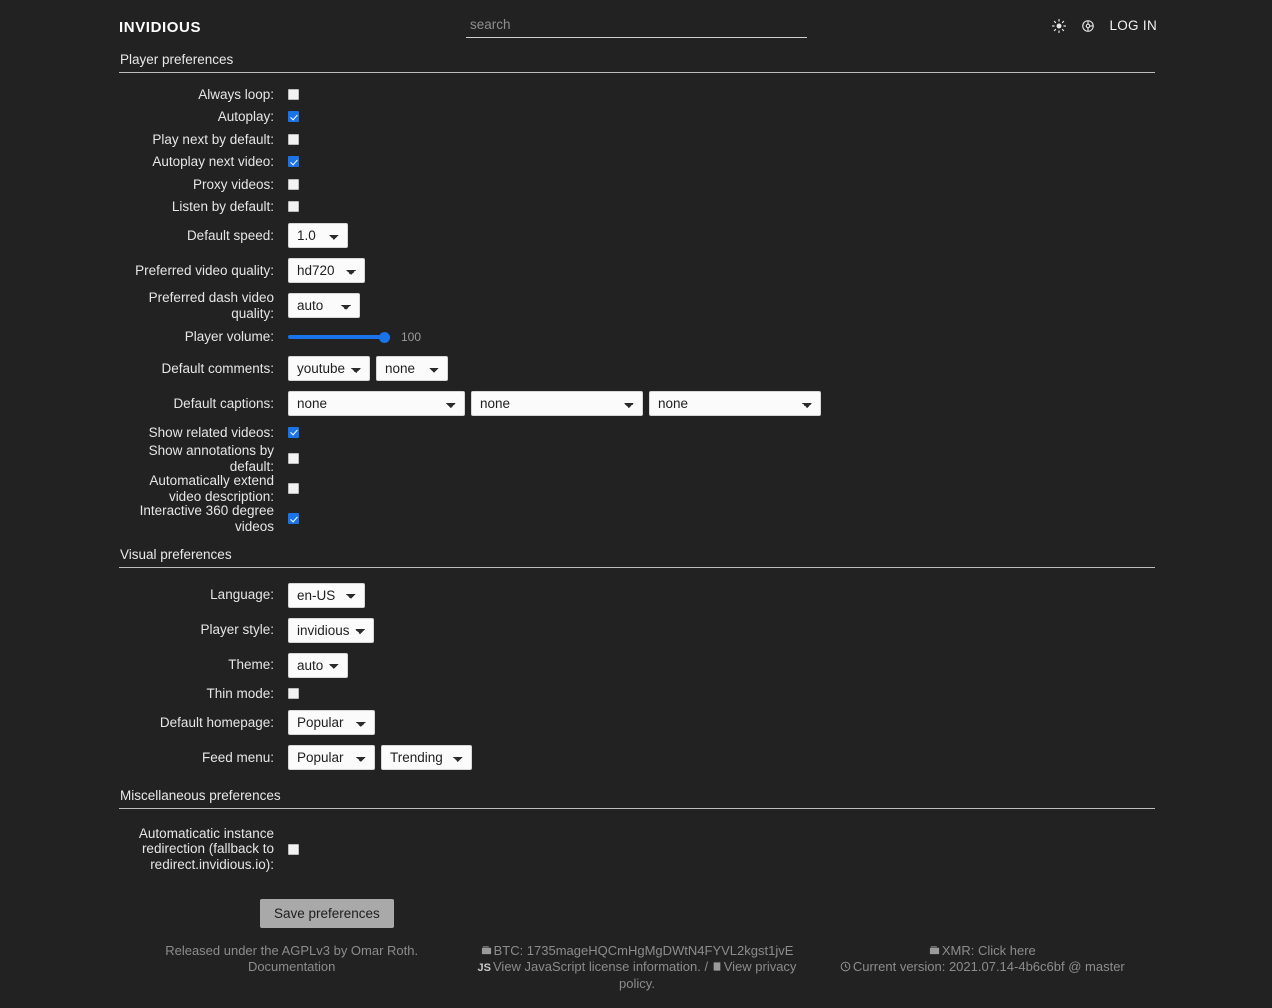  Describe the element at coordinates (237, 757) in the screenshot. I see `label-feed-menu: Feed menu:` at that location.